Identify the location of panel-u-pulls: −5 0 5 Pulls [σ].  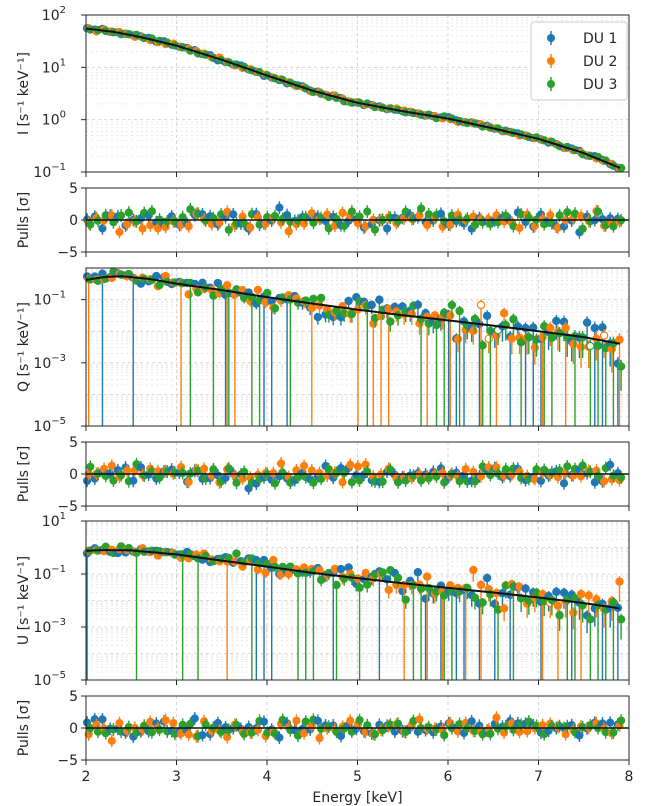
(323, 729).